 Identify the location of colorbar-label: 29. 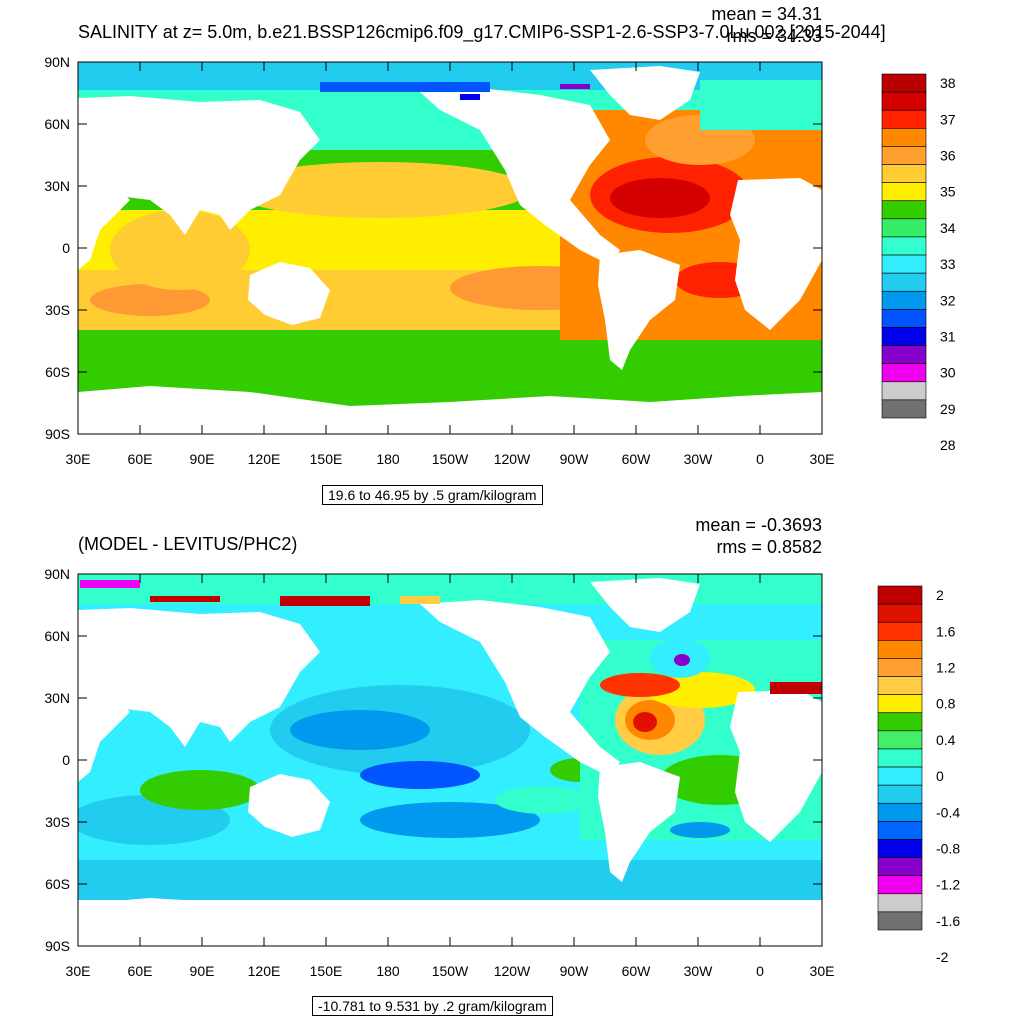
(948, 409).